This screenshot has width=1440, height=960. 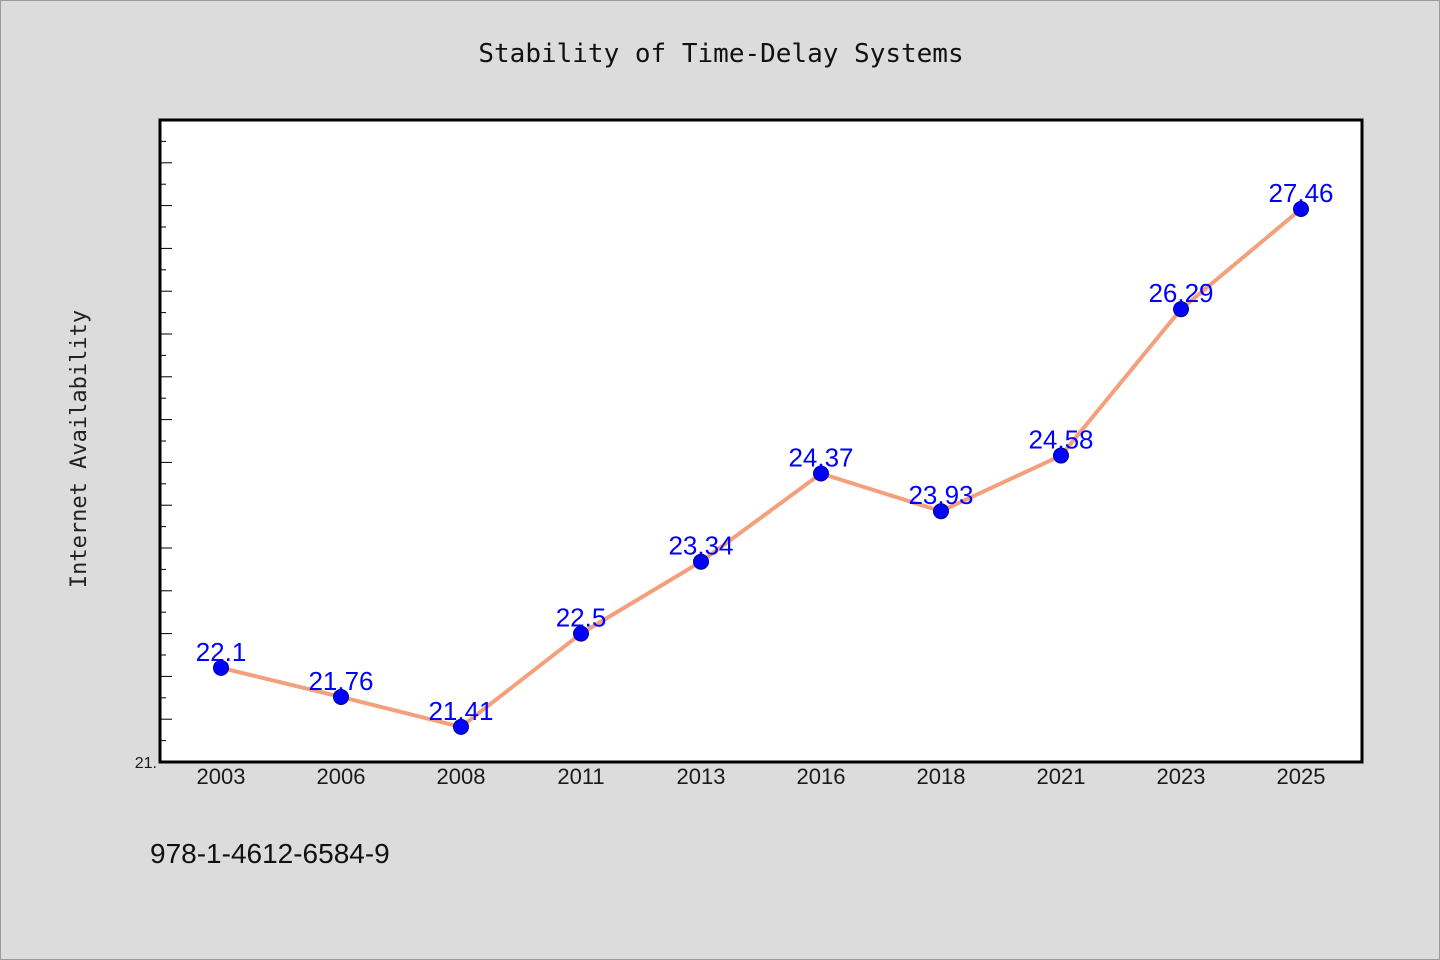 I want to click on x-tick-label: 2008, so click(x=461, y=776).